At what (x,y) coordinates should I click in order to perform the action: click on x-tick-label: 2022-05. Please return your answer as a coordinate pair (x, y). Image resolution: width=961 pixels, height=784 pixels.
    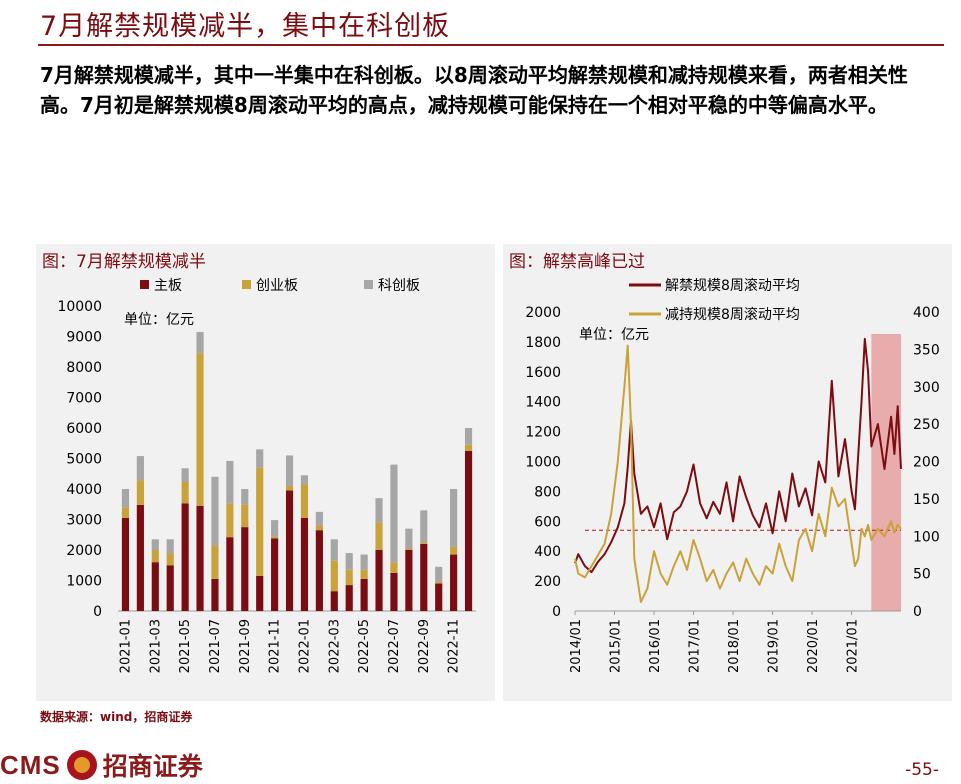
    Looking at the image, I should click on (364, 646).